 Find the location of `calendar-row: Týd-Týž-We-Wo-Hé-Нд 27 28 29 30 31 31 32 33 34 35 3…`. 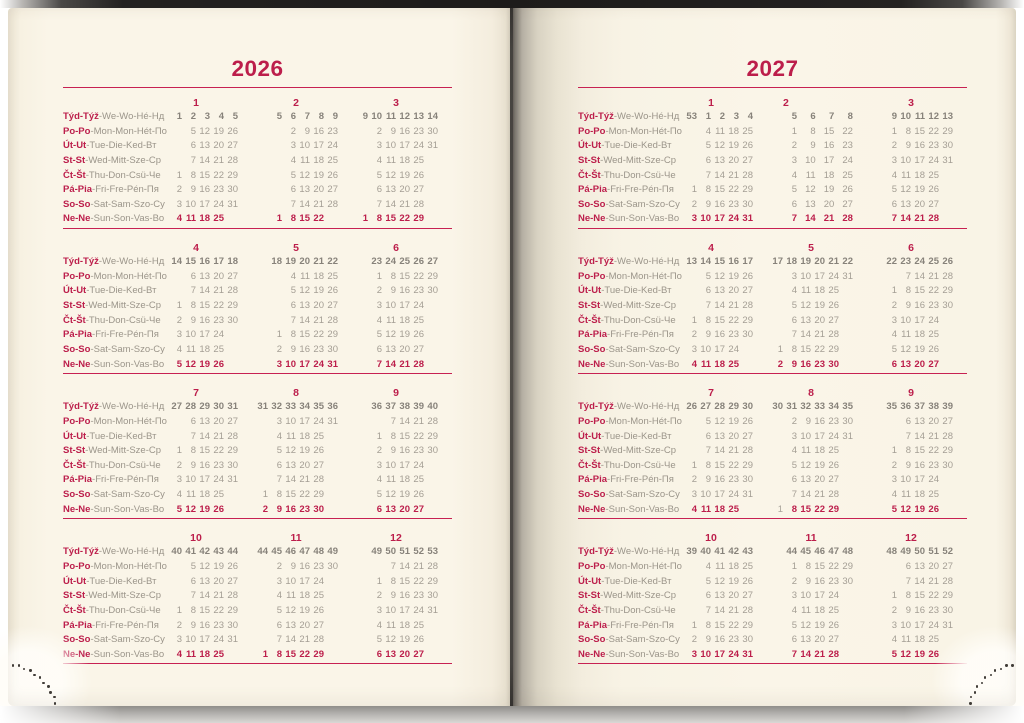

calendar-row: Týd-Týž-We-Wo-Hé-Нд 27 28 29 30 31 31 32 33 34 35 3… is located at coordinates (257, 407).